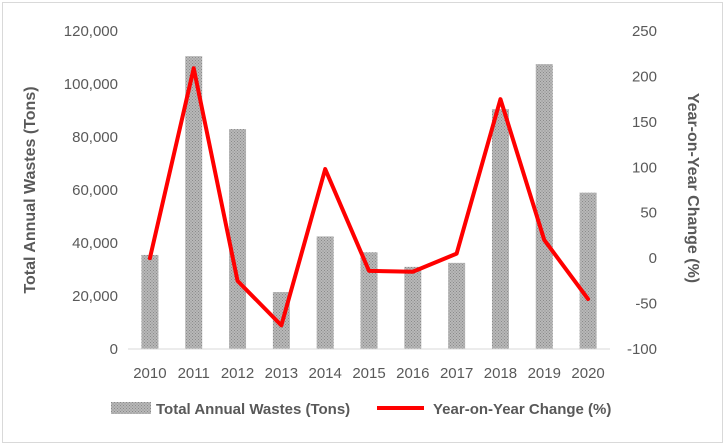  Describe the element at coordinates (237, 373) in the screenshot. I see `x-tick-label: 2012` at that location.